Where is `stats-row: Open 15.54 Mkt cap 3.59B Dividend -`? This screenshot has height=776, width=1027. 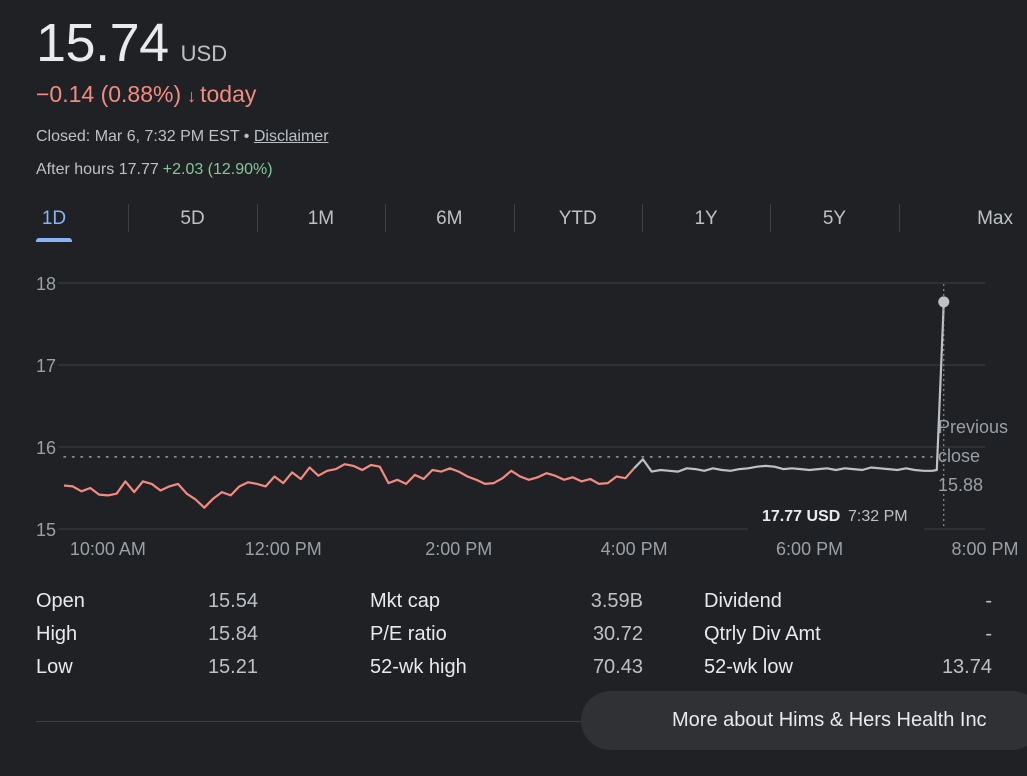 stats-row: Open 15.54 Mkt cap 3.59B Dividend - is located at coordinates (516, 606).